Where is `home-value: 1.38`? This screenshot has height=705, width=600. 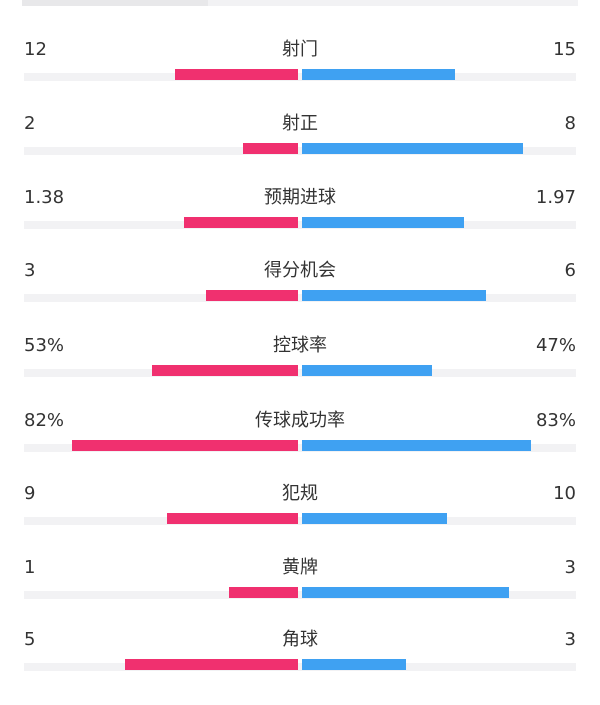
home-value: 1.38 is located at coordinates (44, 197).